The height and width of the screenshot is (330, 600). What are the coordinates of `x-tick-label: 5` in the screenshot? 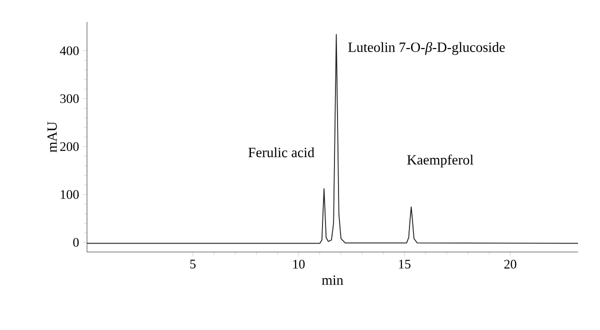 It's located at (193, 264).